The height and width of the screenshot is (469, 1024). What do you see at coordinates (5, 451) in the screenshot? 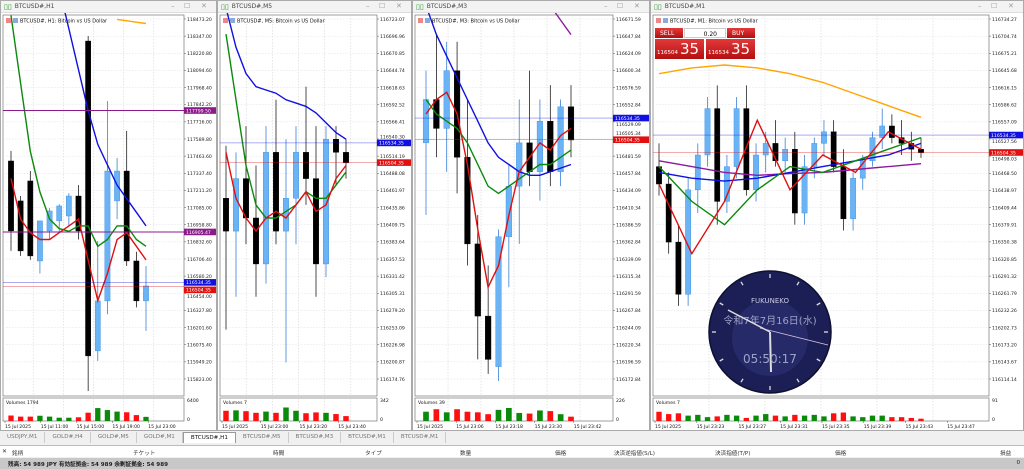
I see `close-toolbox-icon: ✕` at bounding box center [5, 451].